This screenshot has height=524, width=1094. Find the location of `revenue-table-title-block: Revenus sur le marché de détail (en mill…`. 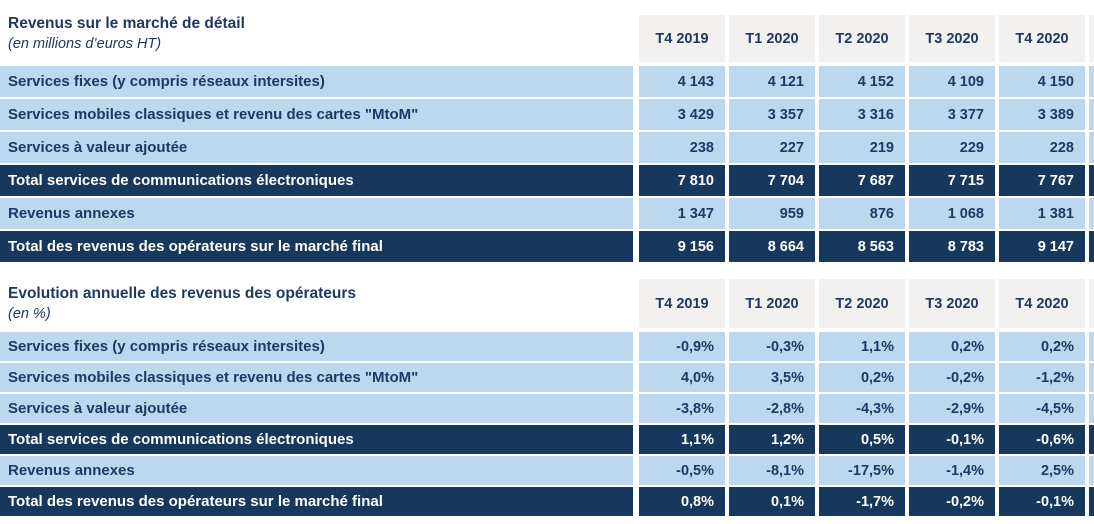

revenue-table-title-block: Revenus sur le marché de détail (en mill… is located at coordinates (316, 37).